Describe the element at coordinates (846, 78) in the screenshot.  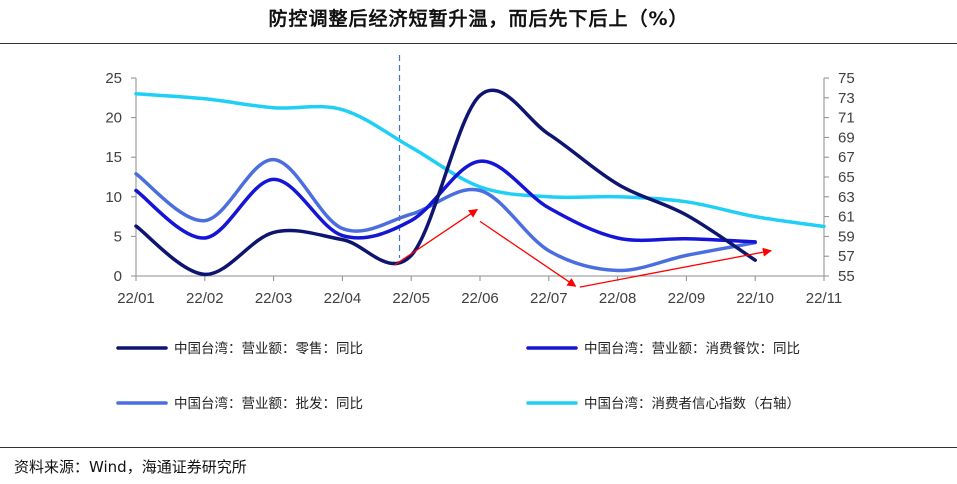
I see `right-axis-tick-label: 75` at that location.